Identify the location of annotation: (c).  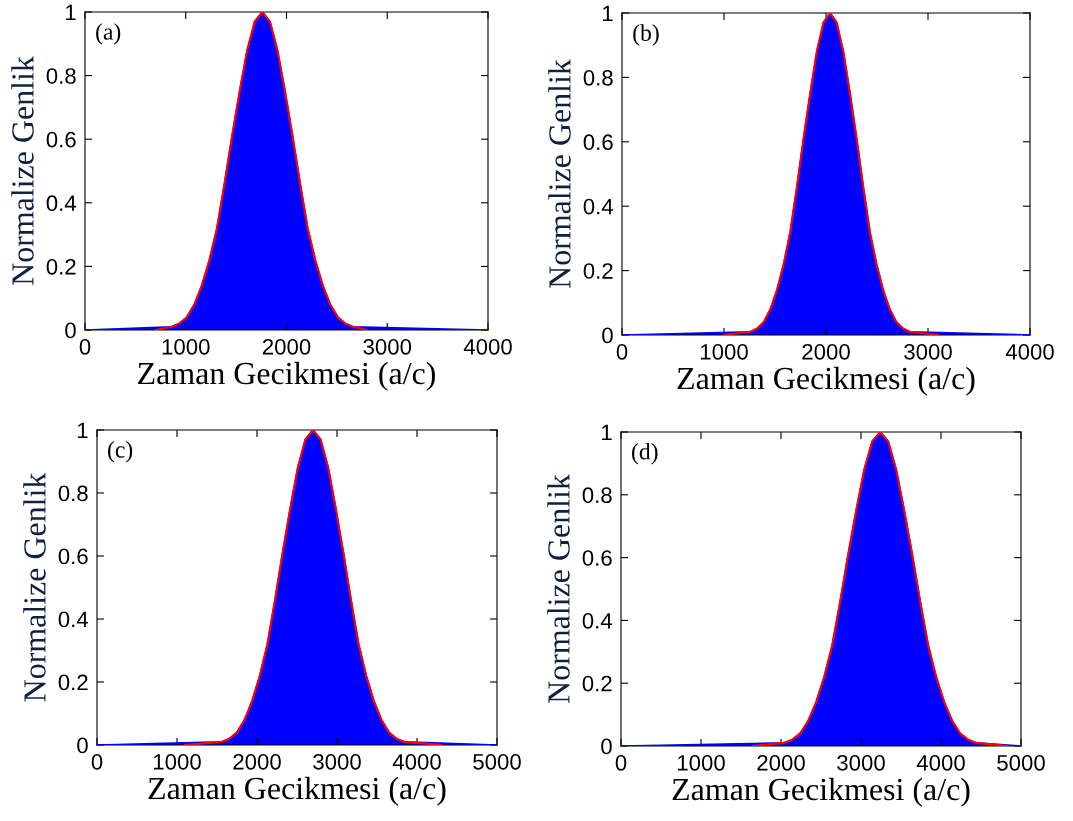
(120, 452).